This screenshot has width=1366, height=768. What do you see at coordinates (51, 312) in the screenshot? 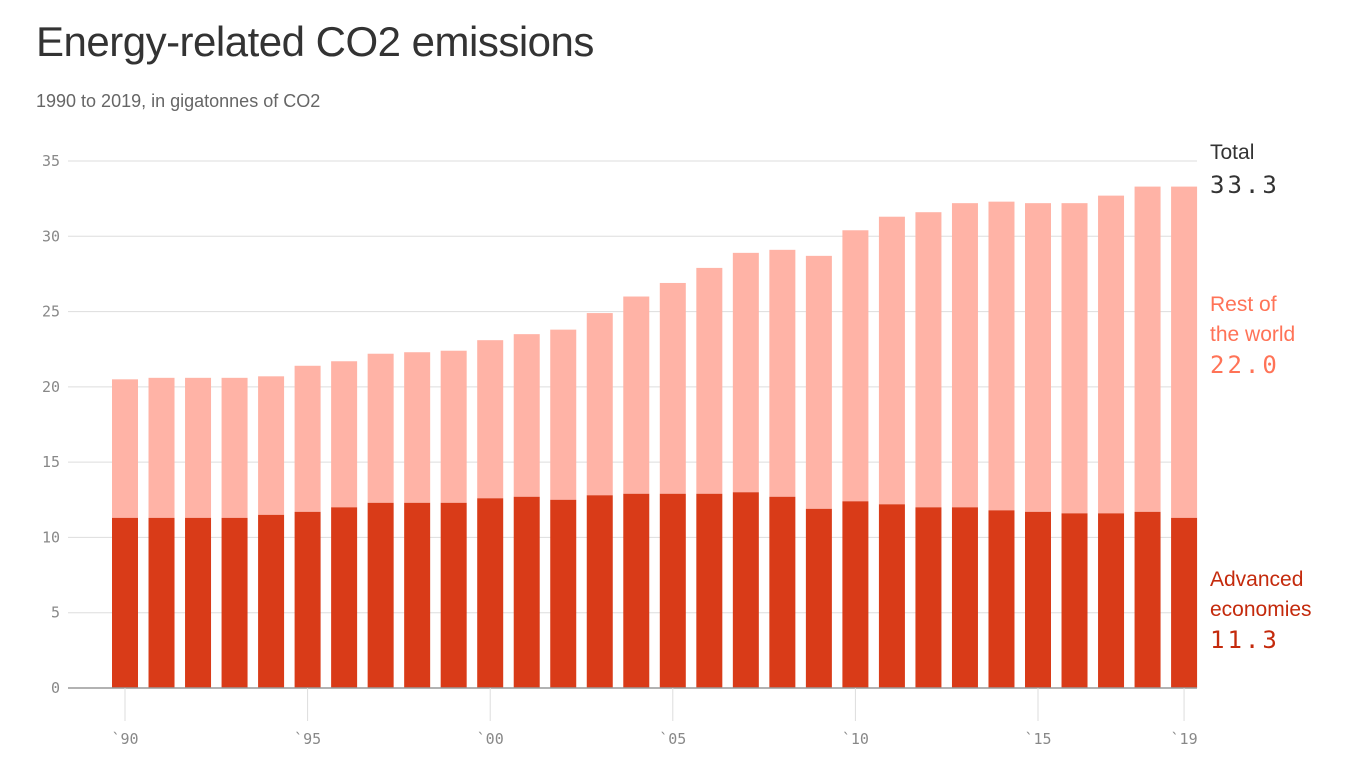
I see `y-tick-label: 25` at bounding box center [51, 312].